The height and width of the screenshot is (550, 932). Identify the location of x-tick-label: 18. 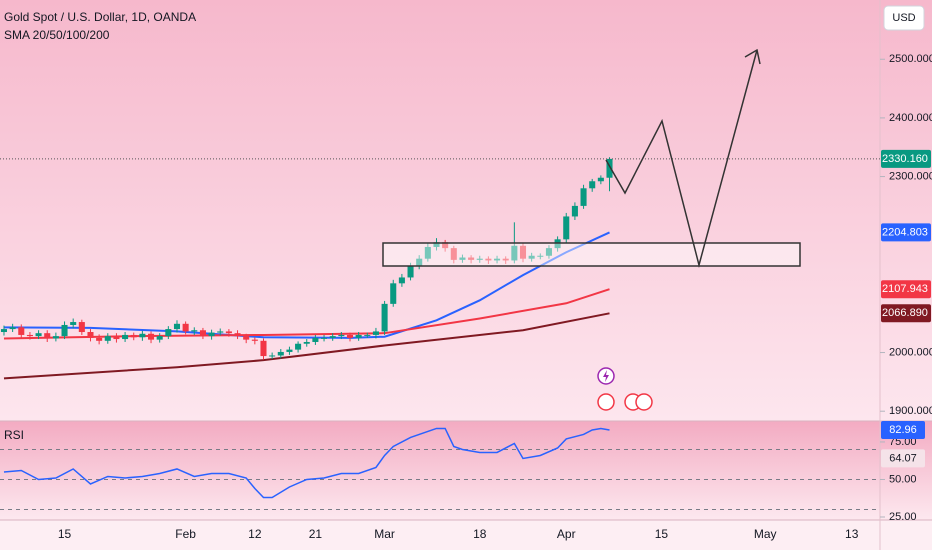
(480, 534).